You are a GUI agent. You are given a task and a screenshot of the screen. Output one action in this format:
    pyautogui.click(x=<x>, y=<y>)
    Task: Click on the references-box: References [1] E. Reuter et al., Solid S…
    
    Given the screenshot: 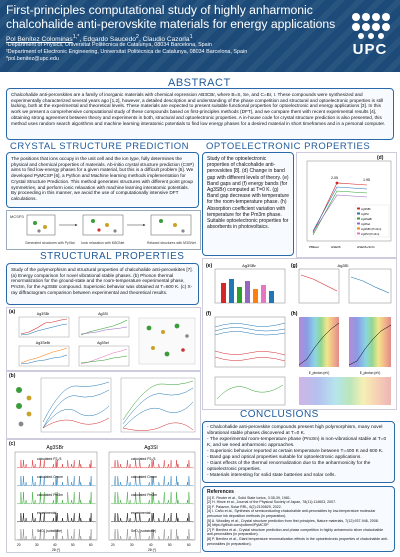 What is the action you would take?
    pyautogui.click(x=298, y=519)
    